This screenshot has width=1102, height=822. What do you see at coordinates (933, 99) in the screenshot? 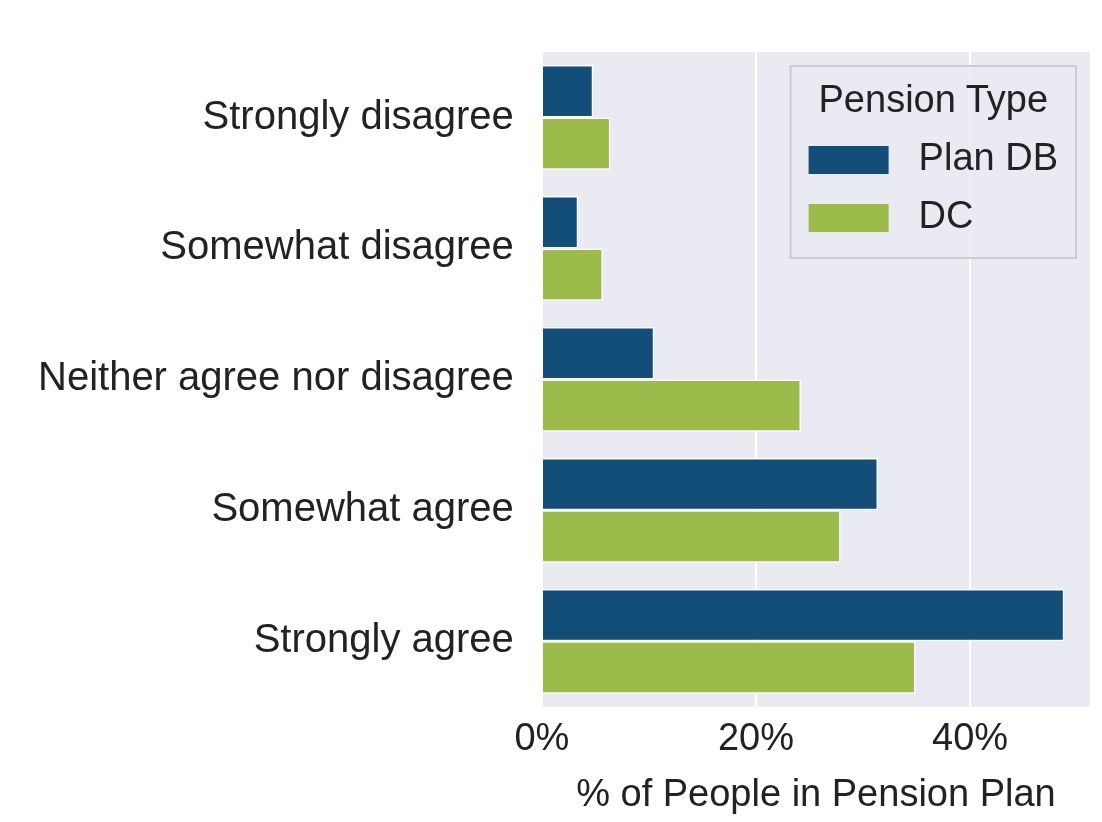
I see `legend-title: Pension Type` at bounding box center [933, 99].